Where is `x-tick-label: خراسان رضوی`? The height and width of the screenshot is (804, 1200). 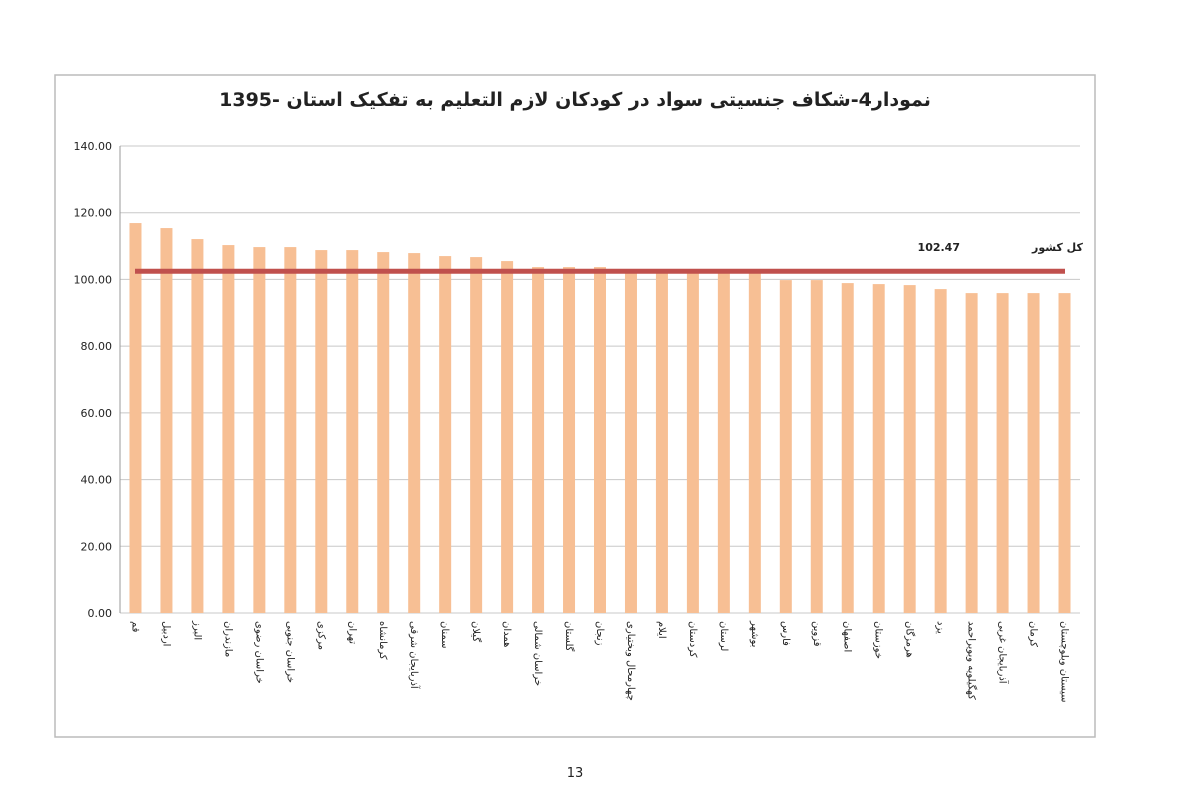 x-tick-label: خراسان رضوی is located at coordinates (258, 652).